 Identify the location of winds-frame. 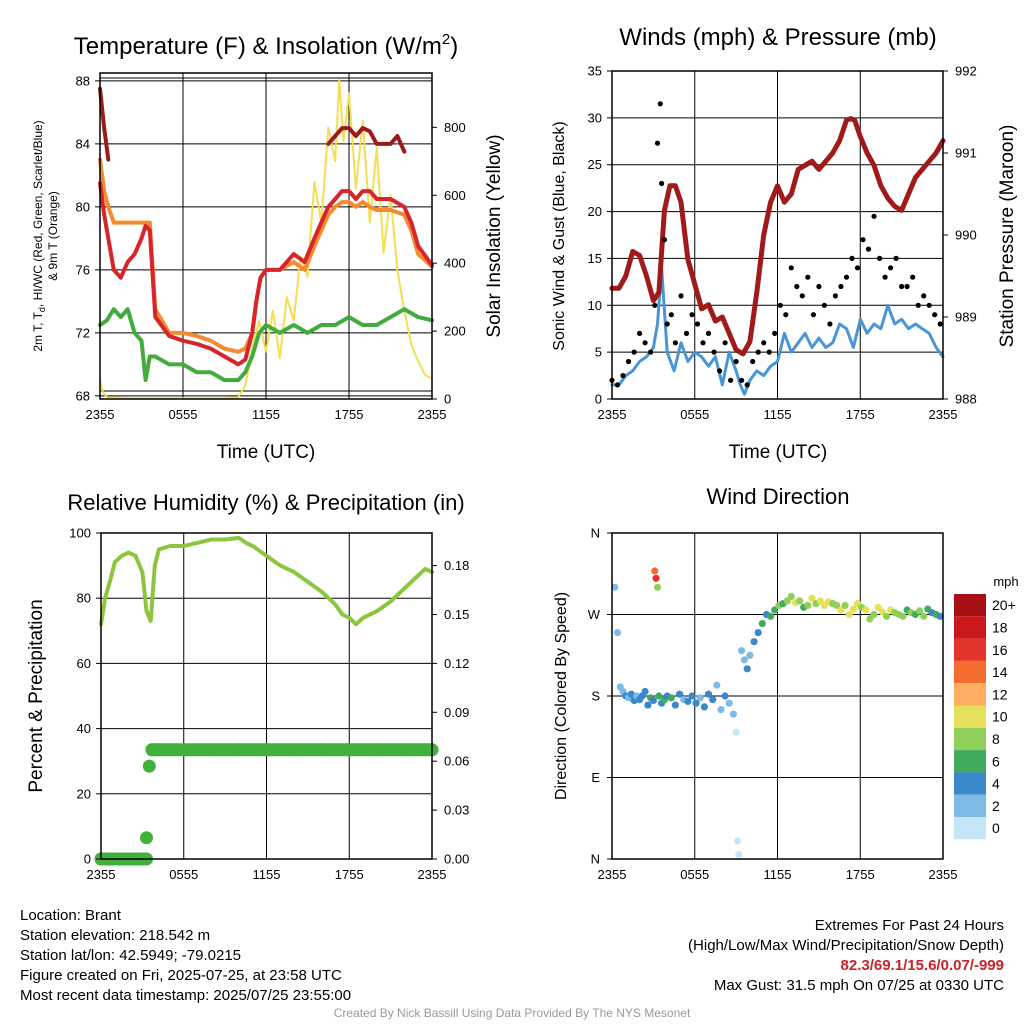
(777, 235).